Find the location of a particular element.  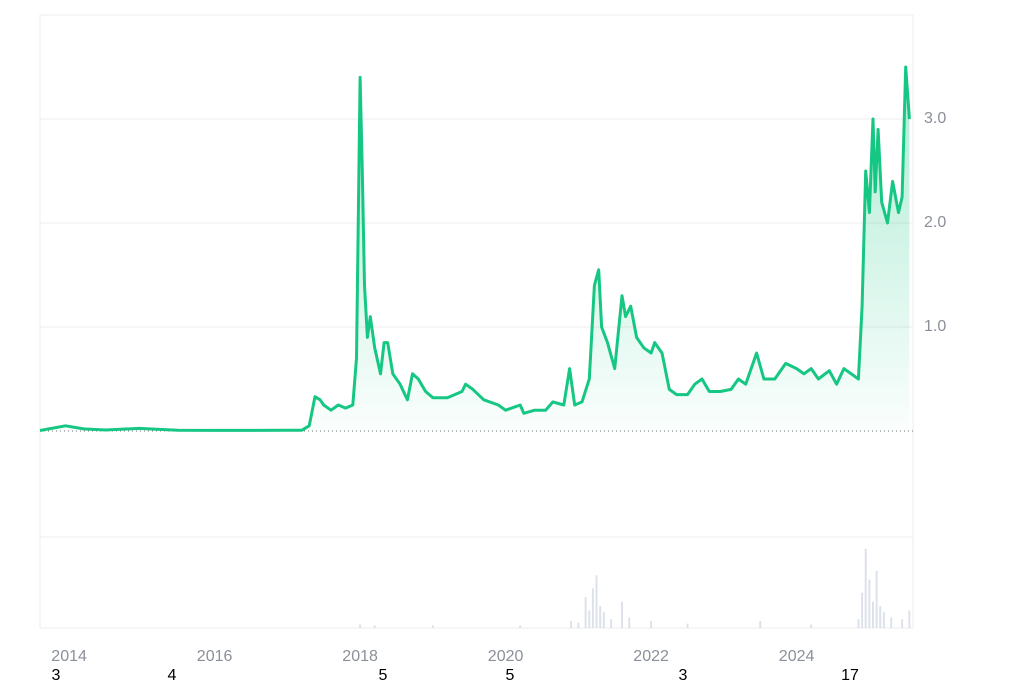

x-tick-label: 2014 is located at coordinates (69, 656).